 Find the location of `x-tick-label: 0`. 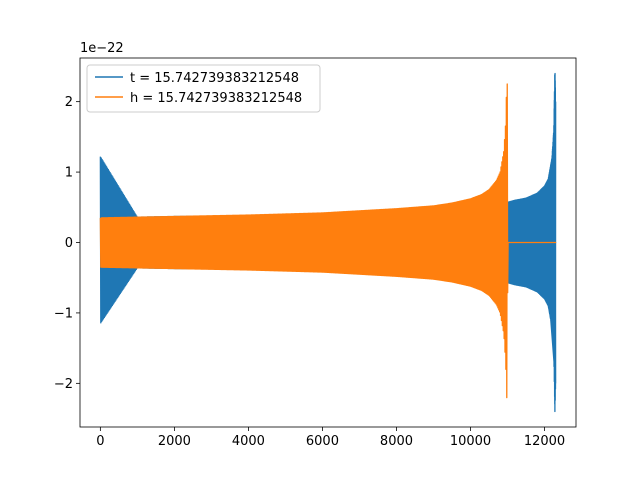

x-tick-label: 0 is located at coordinates (100, 441).